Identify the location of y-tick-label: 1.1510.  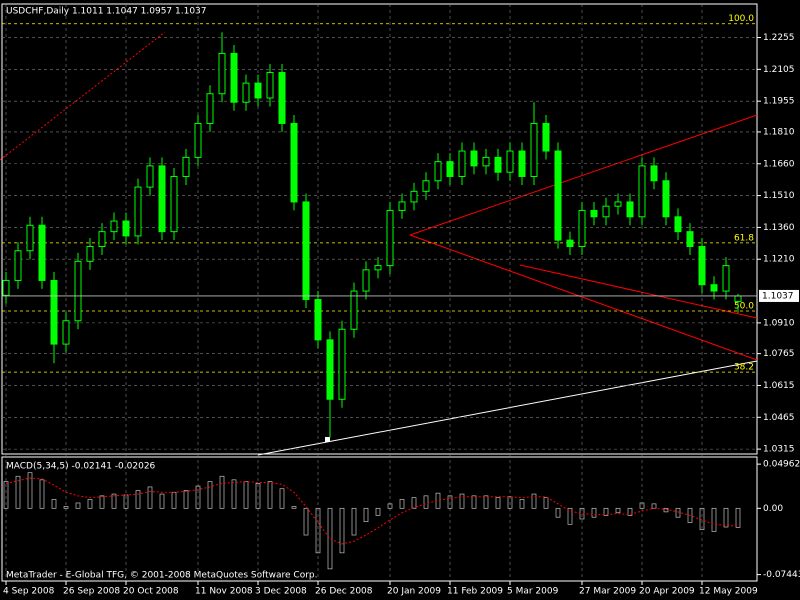
(779, 196).